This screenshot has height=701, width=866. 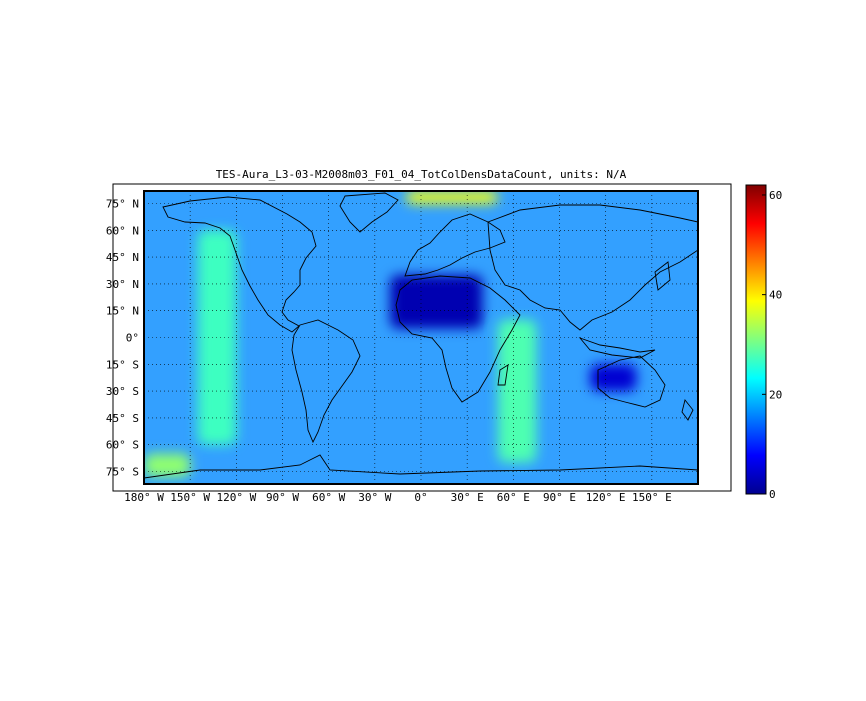 What do you see at coordinates (122, 364) in the screenshot?
I see `y-tick-label: 15° S` at bounding box center [122, 364].